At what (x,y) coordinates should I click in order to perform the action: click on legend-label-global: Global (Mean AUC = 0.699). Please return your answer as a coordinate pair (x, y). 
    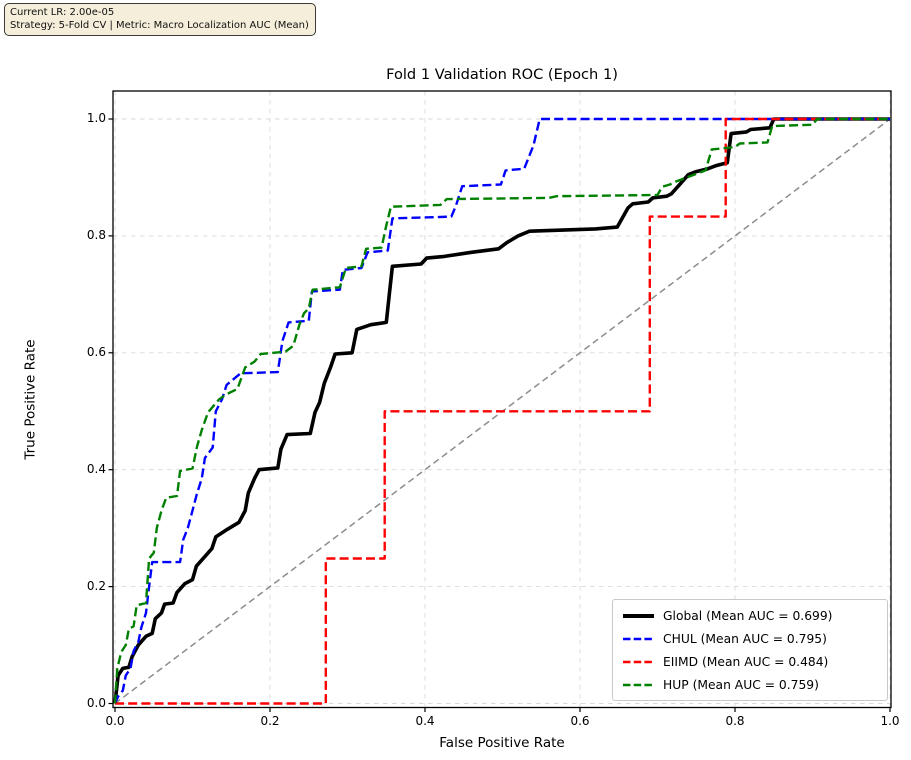
    Looking at the image, I should click on (748, 616).